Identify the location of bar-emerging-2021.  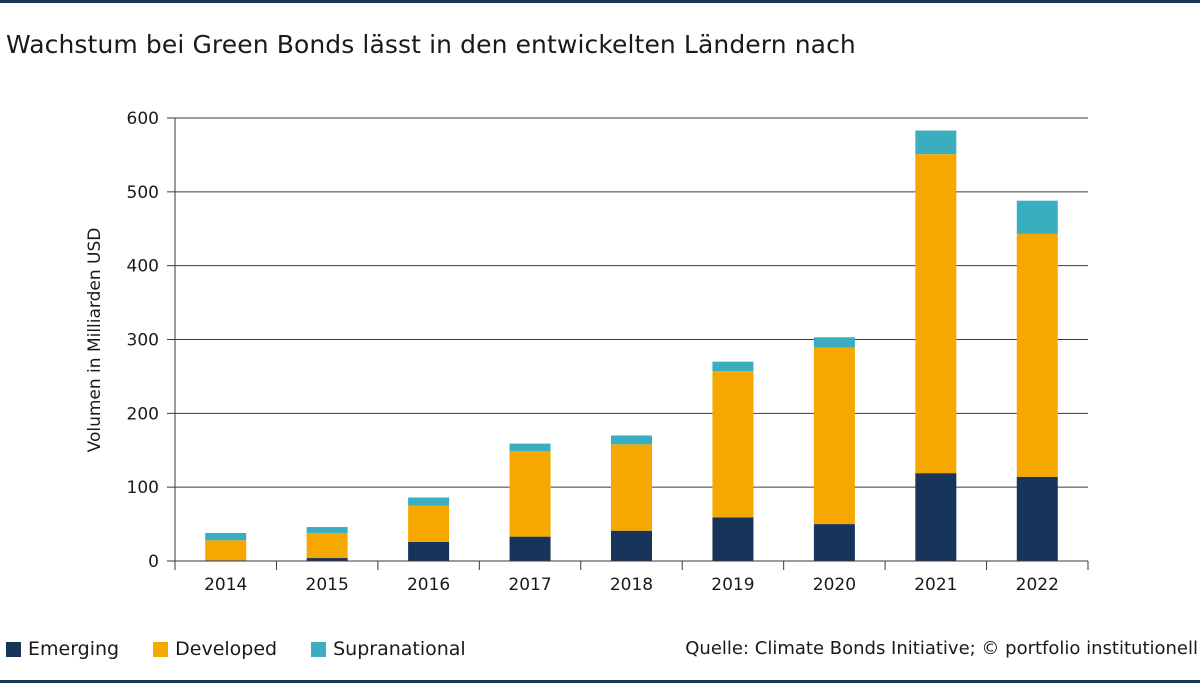
(936, 517).